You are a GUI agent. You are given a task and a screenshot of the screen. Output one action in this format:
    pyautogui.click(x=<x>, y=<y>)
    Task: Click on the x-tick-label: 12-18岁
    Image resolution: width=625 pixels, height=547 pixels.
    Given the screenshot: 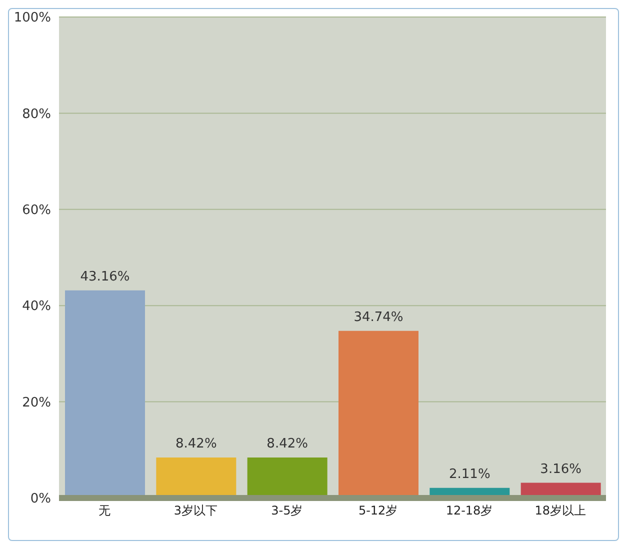 What is the action you would take?
    pyautogui.click(x=469, y=511)
    